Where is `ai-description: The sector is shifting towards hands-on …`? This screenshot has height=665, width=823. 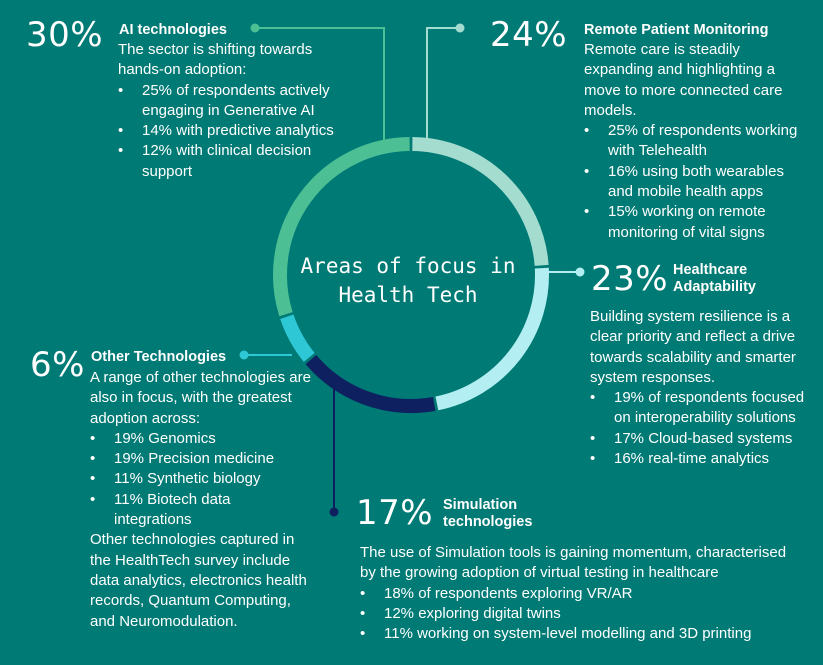
ai-description: The sector is shifting towards hands-on … is located at coordinates (229, 111).